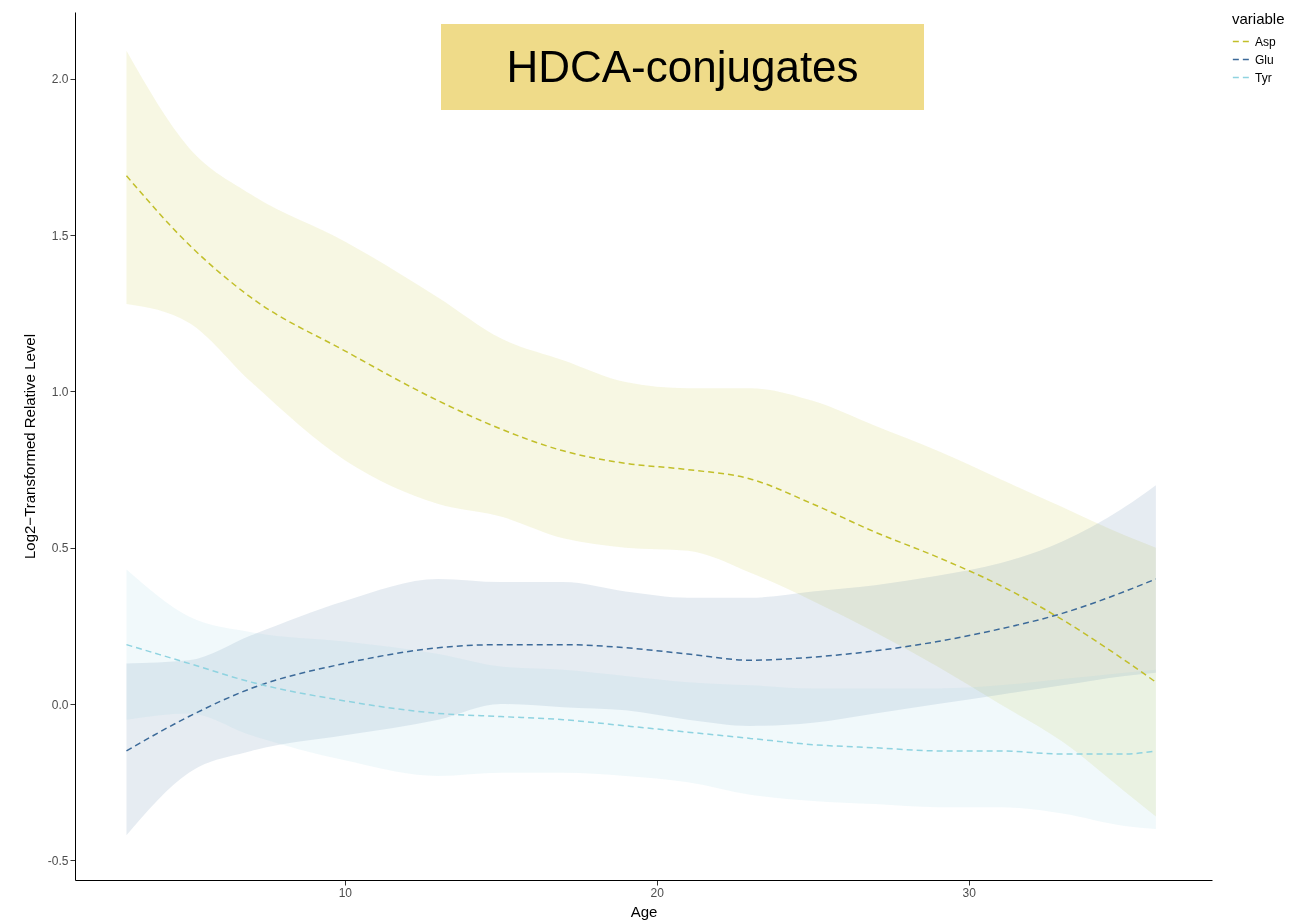 This screenshot has height=921, width=1302. What do you see at coordinates (641, 665) in the screenshot?
I see `line-series` at bounding box center [641, 665].